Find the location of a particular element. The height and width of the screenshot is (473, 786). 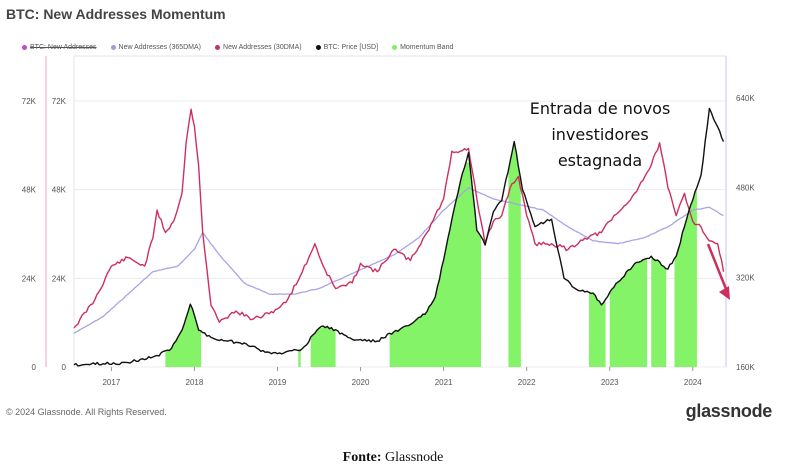

y-right-tick: 480K is located at coordinates (745, 188).